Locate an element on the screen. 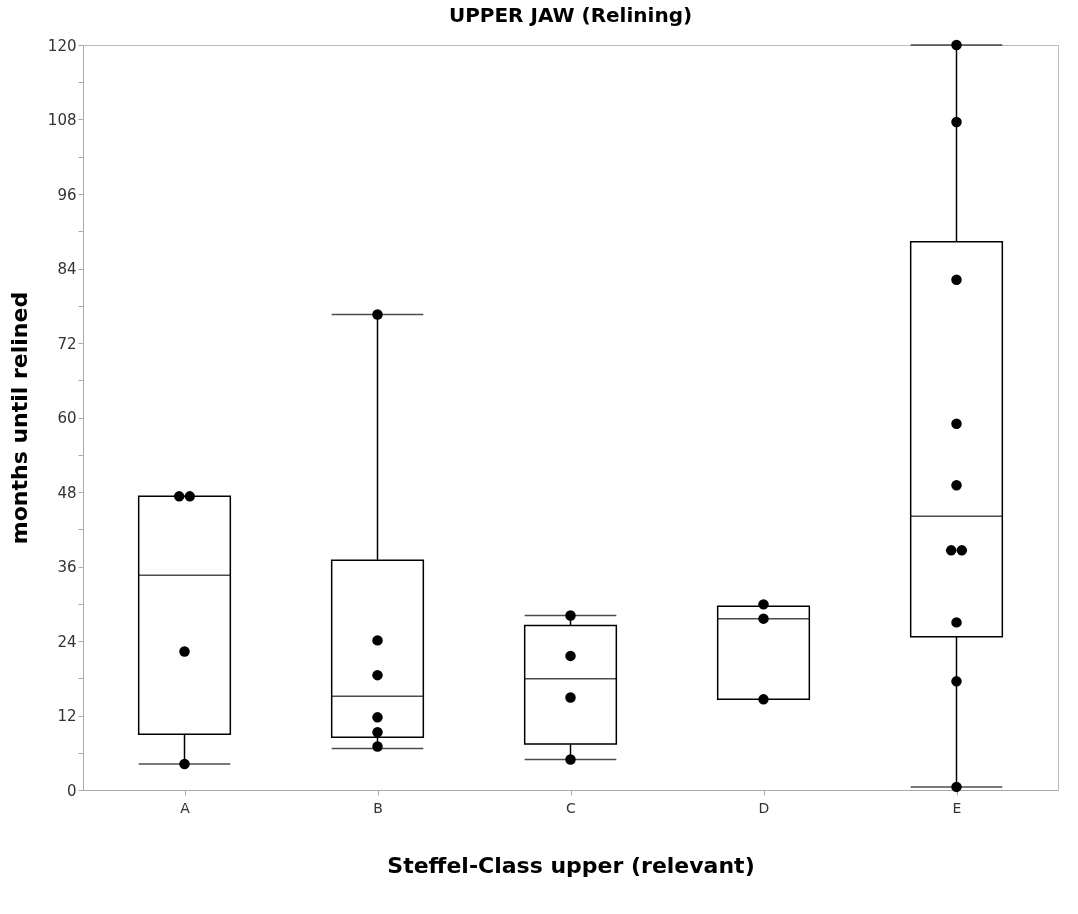  x-tick-label: E is located at coordinates (957, 807).